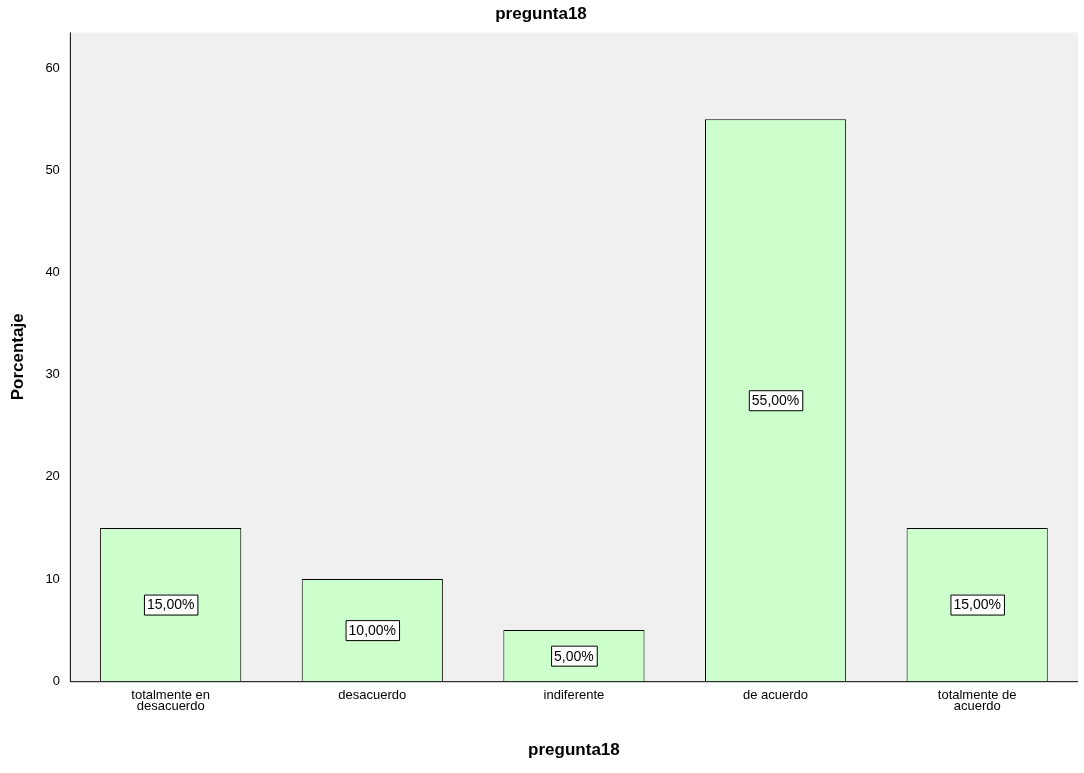 Image resolution: width=1084 pixels, height=773 pixels. I want to click on y-tick-label: 10, so click(52, 578).